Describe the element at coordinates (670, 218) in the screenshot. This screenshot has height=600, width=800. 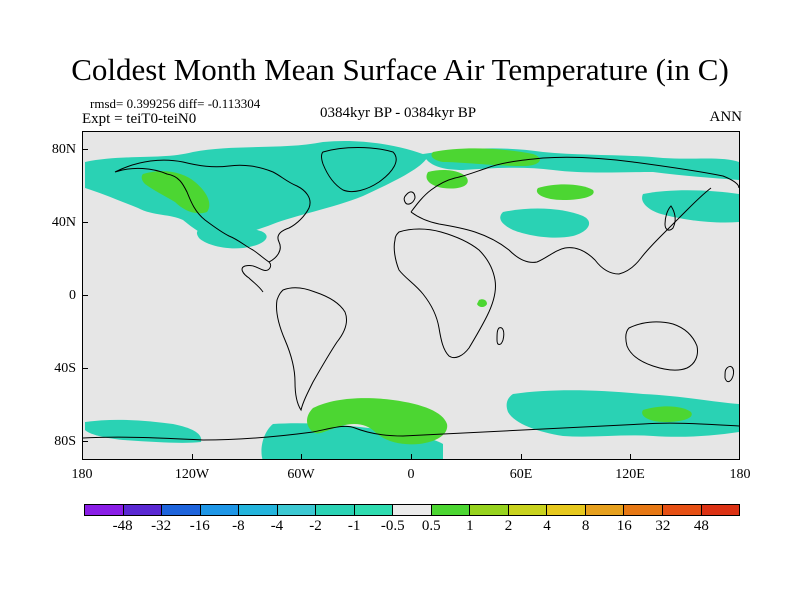
I see `japan-coast` at that location.